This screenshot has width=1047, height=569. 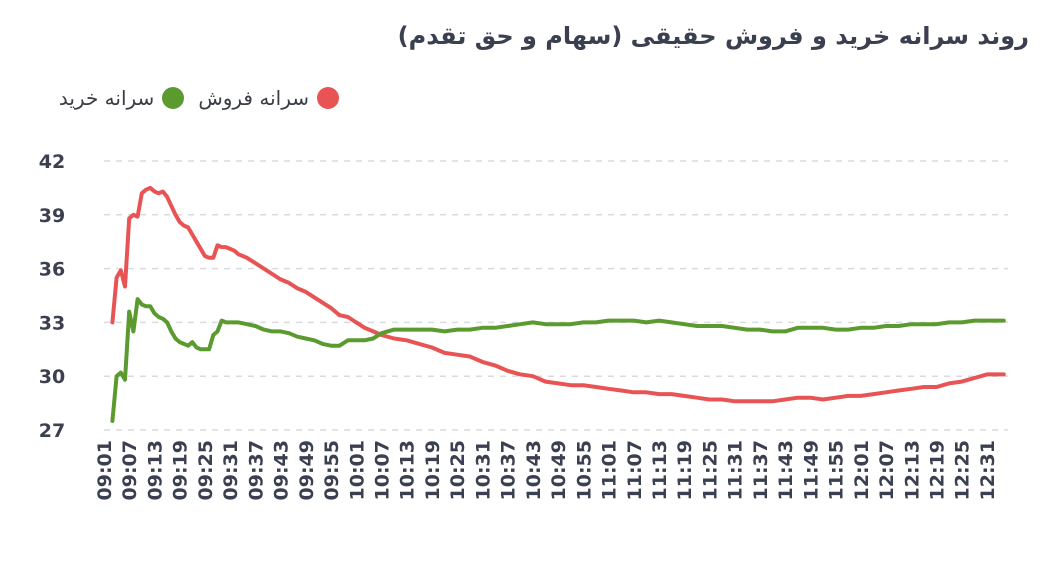 What do you see at coordinates (685, 470) in the screenshot?
I see `x-tick-label: 11:19` at bounding box center [685, 470].